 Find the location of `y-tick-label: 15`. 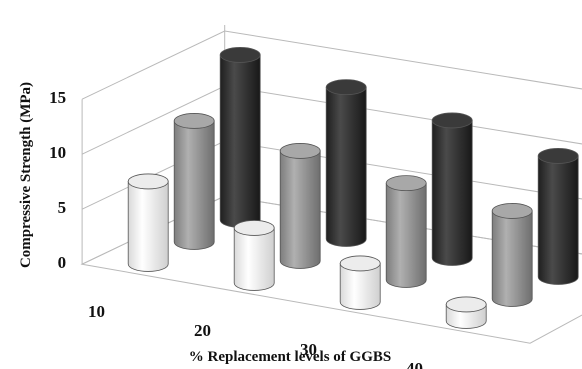

y-tick-label: 15 is located at coordinates (57, 97).